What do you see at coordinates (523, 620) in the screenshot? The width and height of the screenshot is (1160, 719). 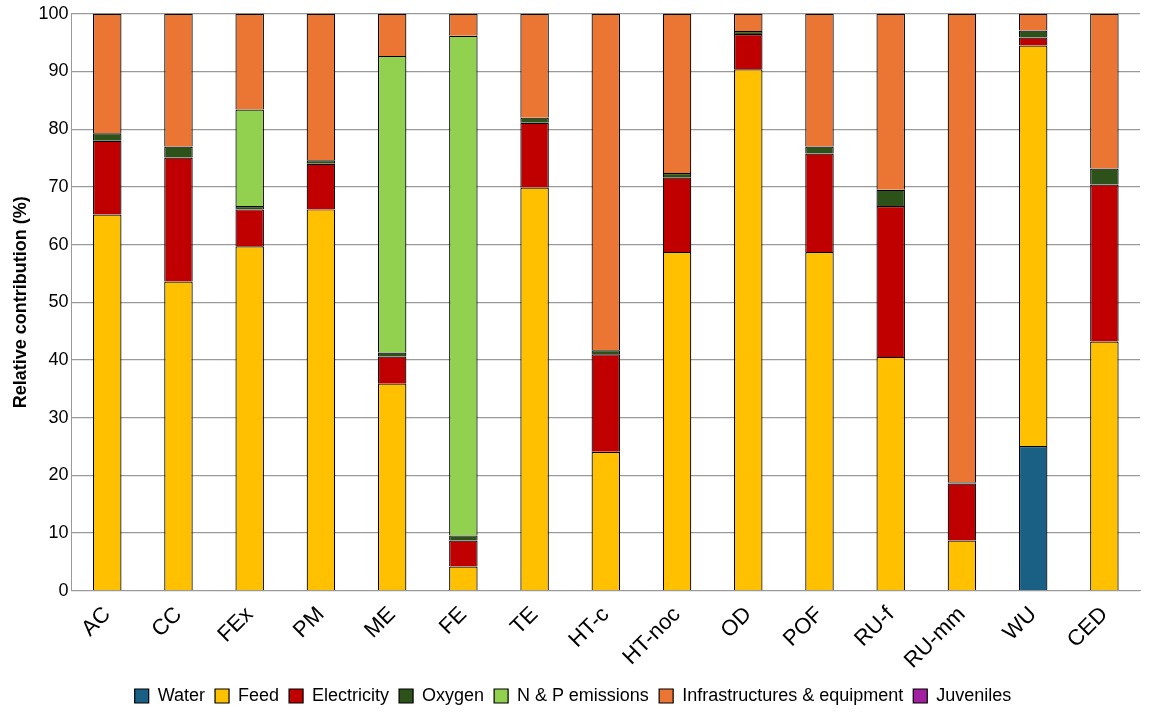 I see `x-tick-label: TE` at bounding box center [523, 620].